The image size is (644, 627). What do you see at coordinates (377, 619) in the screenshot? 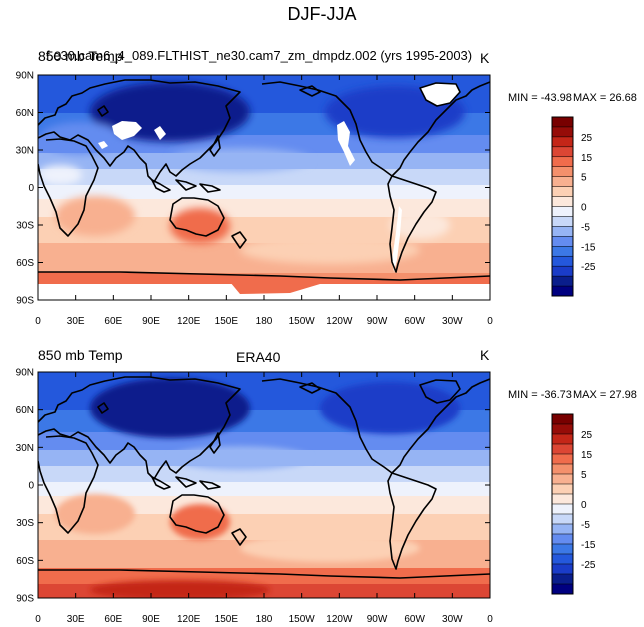
I see `p2-xtick-label: 90W` at bounding box center [377, 619].